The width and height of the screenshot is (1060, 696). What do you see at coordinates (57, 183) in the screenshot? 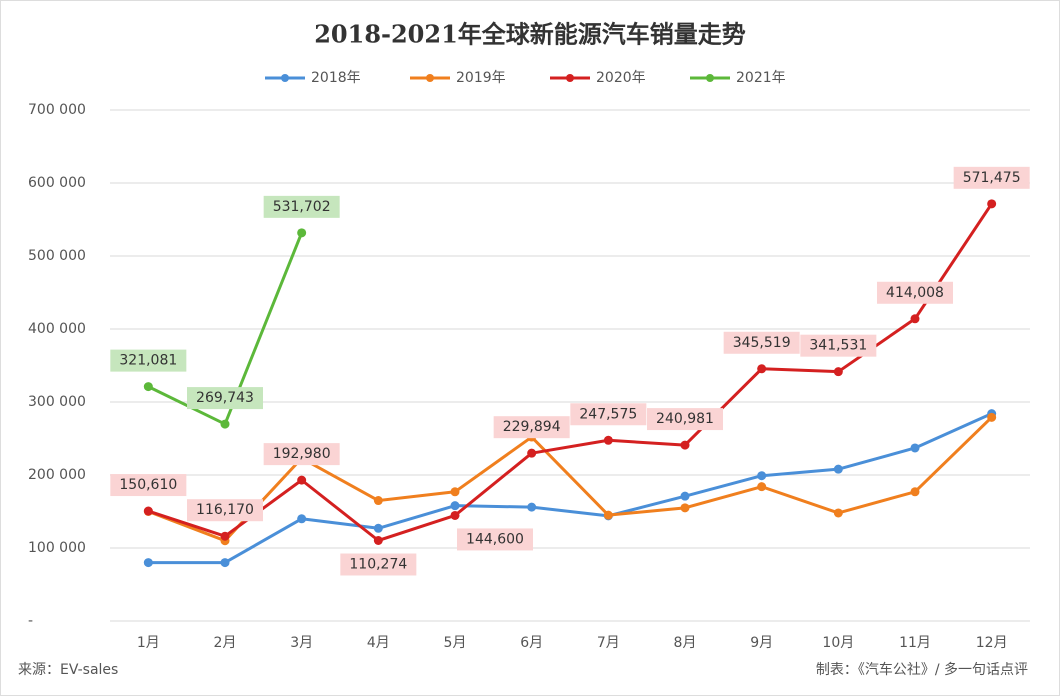
I see `y-tick-label: 600 000` at bounding box center [57, 183].